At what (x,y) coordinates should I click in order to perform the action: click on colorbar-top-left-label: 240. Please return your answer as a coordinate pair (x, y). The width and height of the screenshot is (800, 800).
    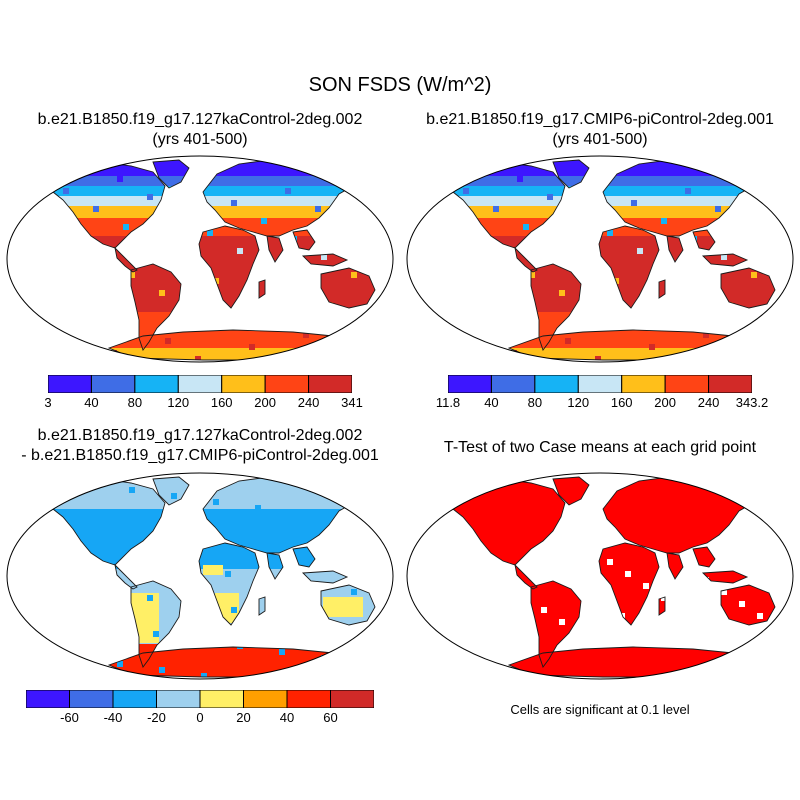
    Looking at the image, I should click on (308, 402).